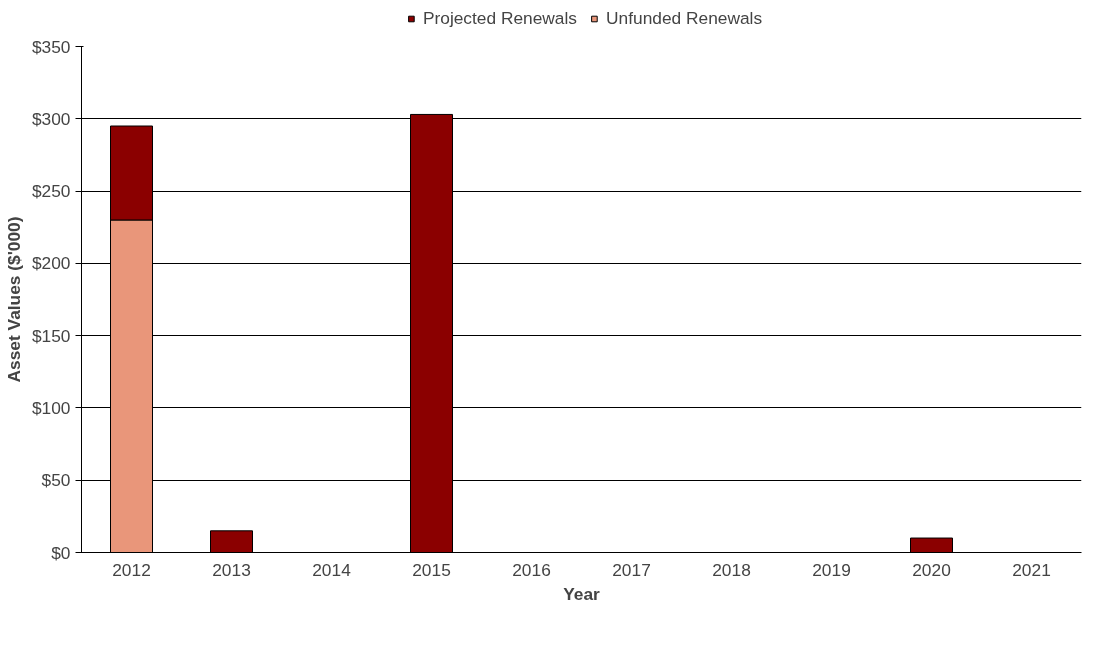  Describe the element at coordinates (332, 569) in the screenshot. I see `x-tick-label: 2014` at that location.